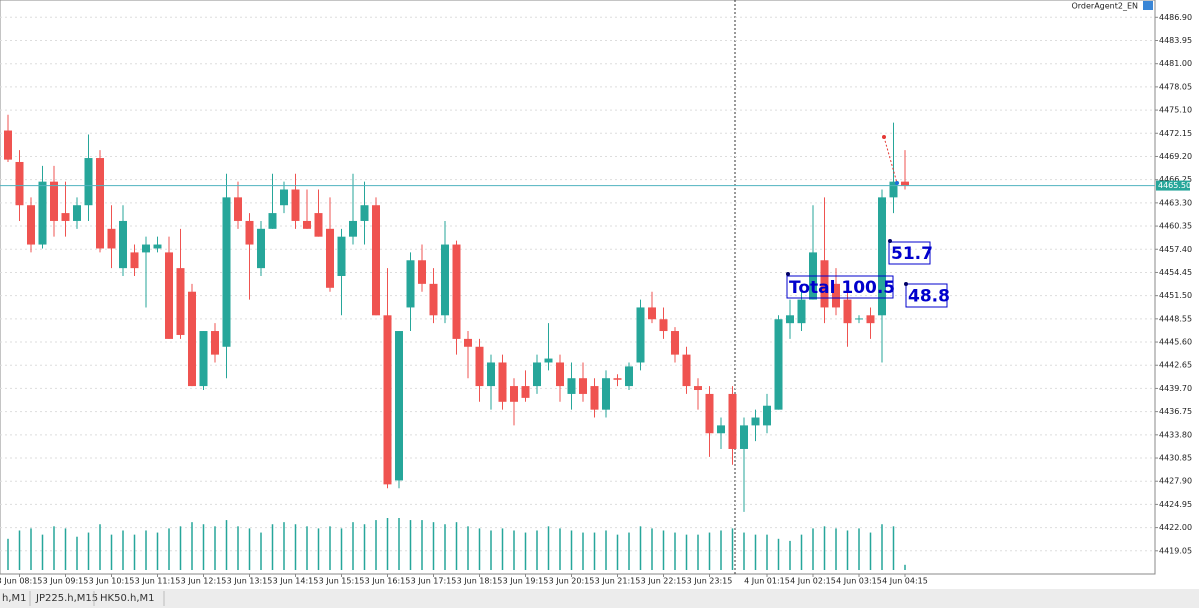 This screenshot has width=1199, height=612. Describe the element at coordinates (14, 598) in the screenshot. I see `tab-label: h,M1` at that location.